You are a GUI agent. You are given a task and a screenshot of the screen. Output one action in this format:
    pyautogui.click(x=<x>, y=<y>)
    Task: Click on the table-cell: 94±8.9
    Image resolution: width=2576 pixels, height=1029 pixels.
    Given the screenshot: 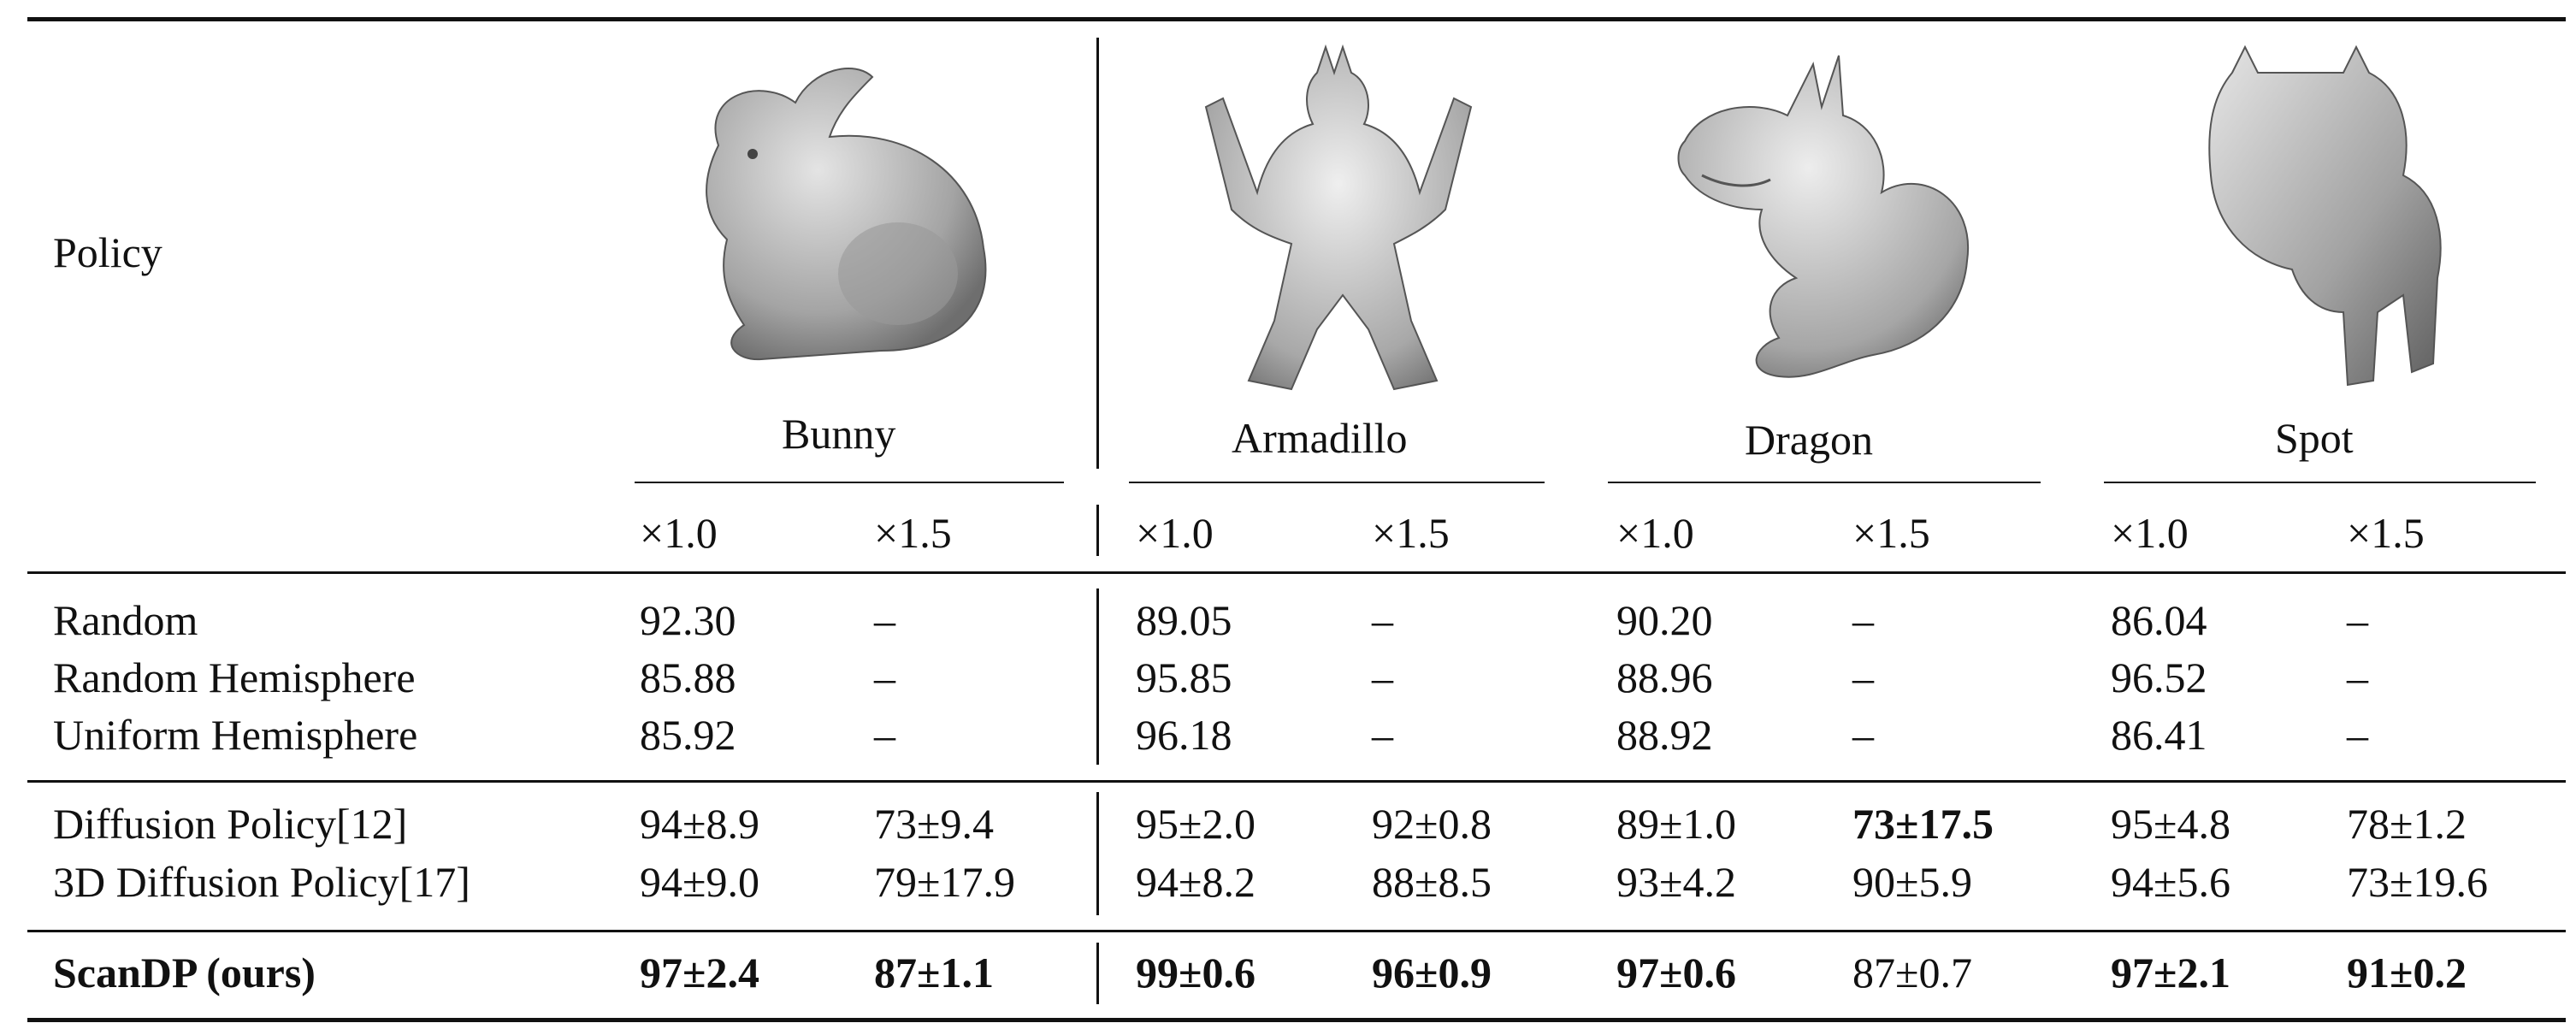 What is the action you would take?
    pyautogui.click(x=699, y=824)
    